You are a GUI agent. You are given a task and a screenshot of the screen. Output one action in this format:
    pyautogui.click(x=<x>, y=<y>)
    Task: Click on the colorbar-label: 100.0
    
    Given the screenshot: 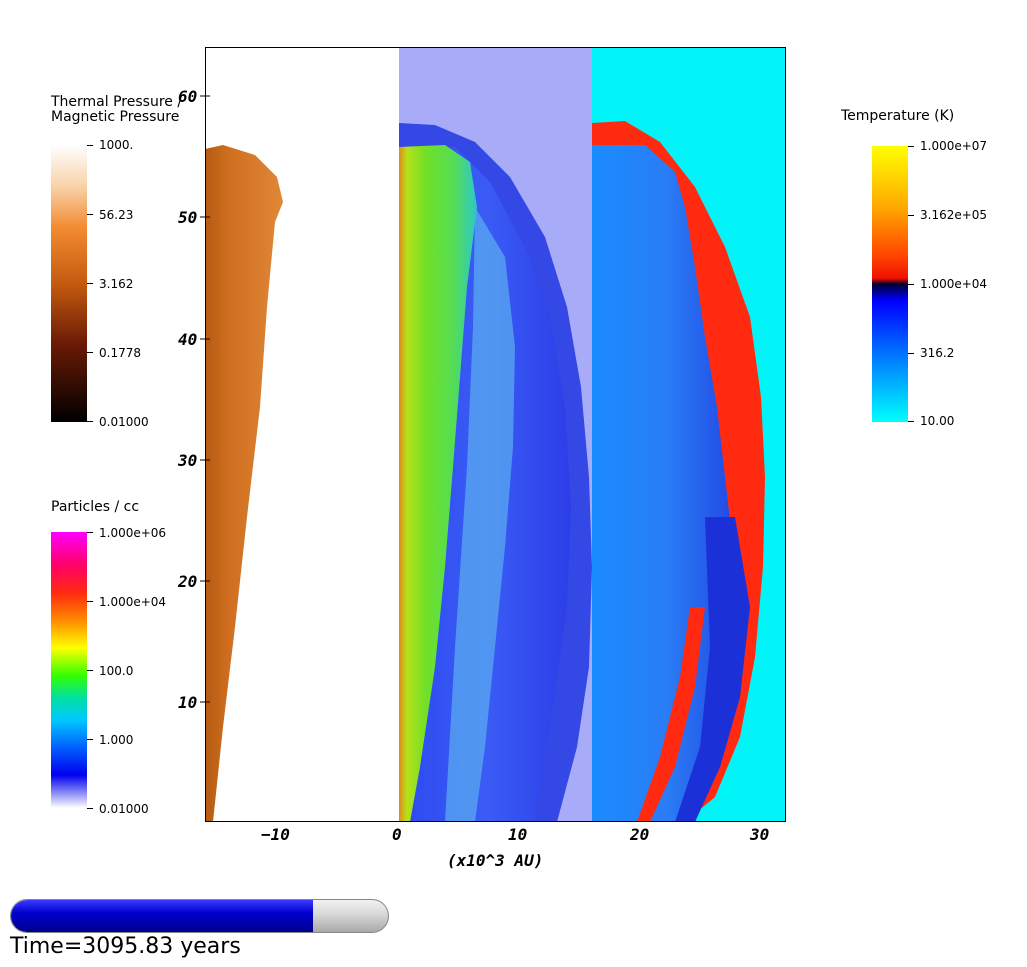 What is the action you would take?
    pyautogui.click(x=116, y=671)
    